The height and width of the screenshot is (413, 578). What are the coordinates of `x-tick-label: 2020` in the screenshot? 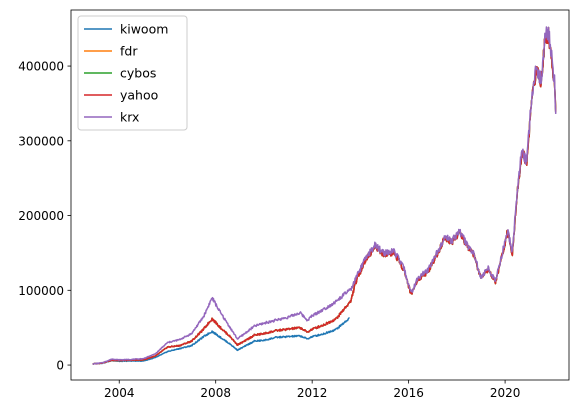 It's located at (505, 393).